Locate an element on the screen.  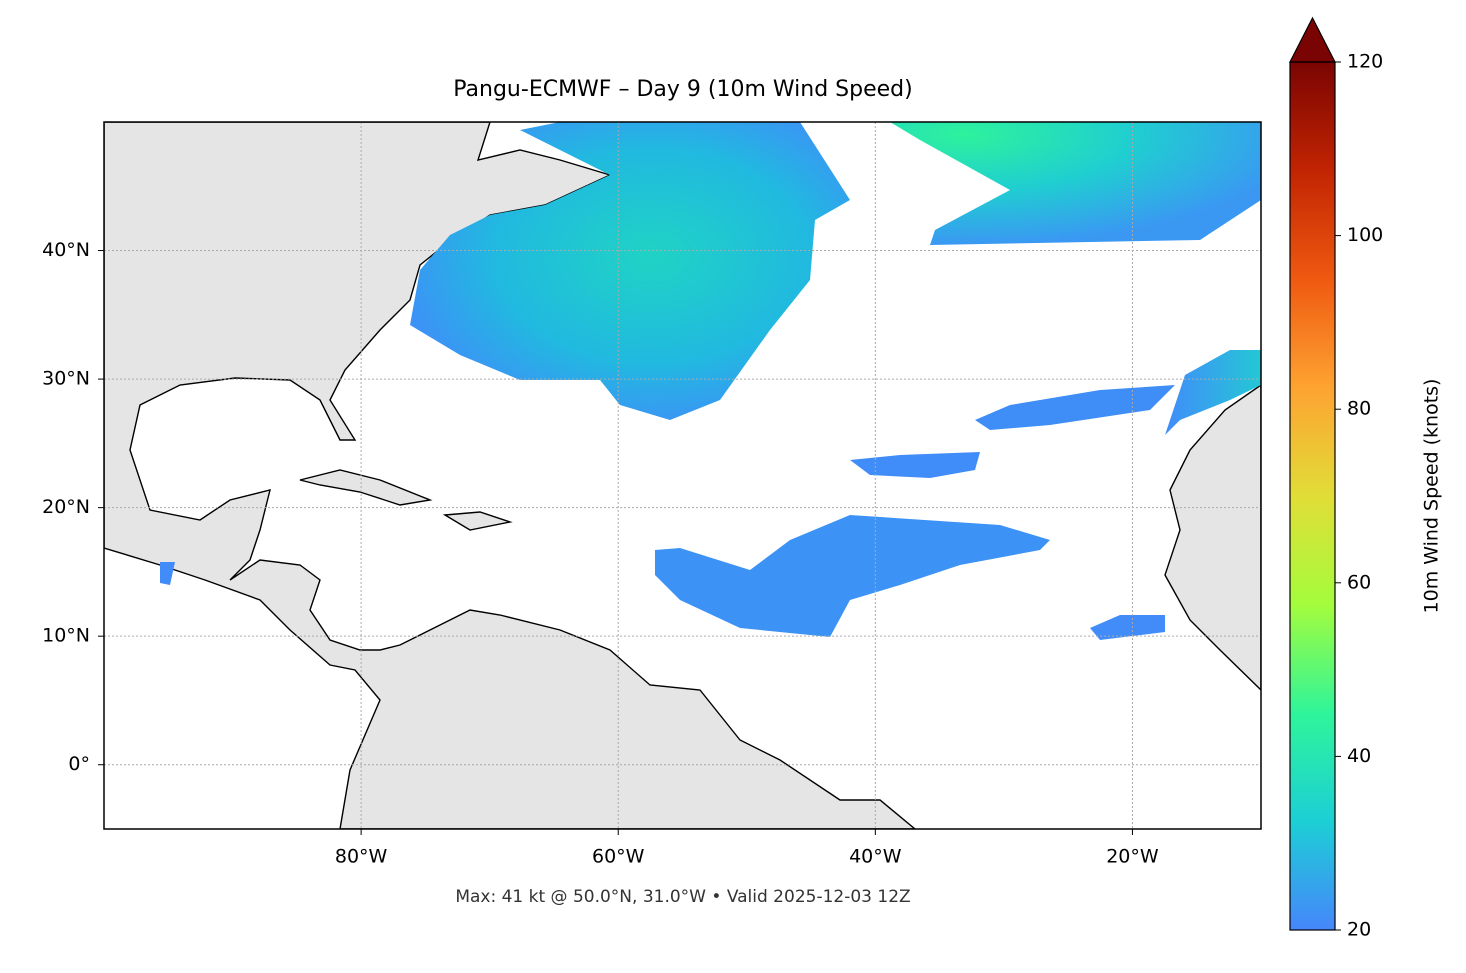
colorbar-label: 10m Wind Speed (knots) is located at coordinates (1432, 496).